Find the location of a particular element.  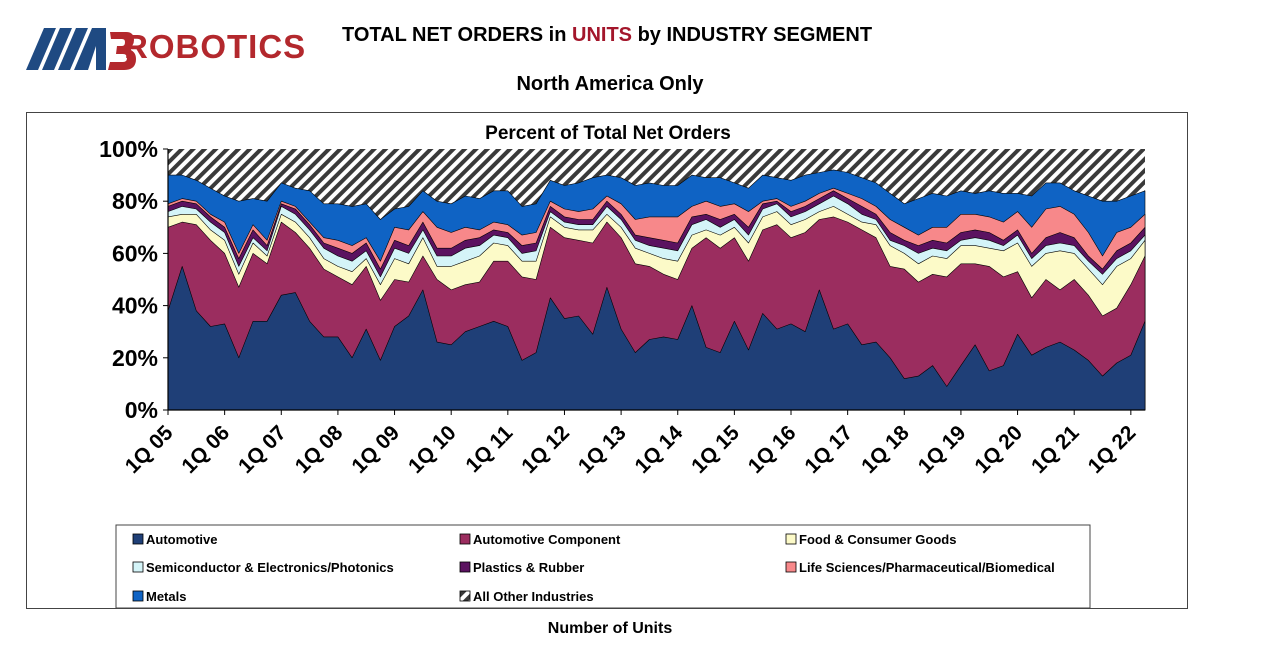

x-tick-label: 1Q 07 is located at coordinates (262, 449).